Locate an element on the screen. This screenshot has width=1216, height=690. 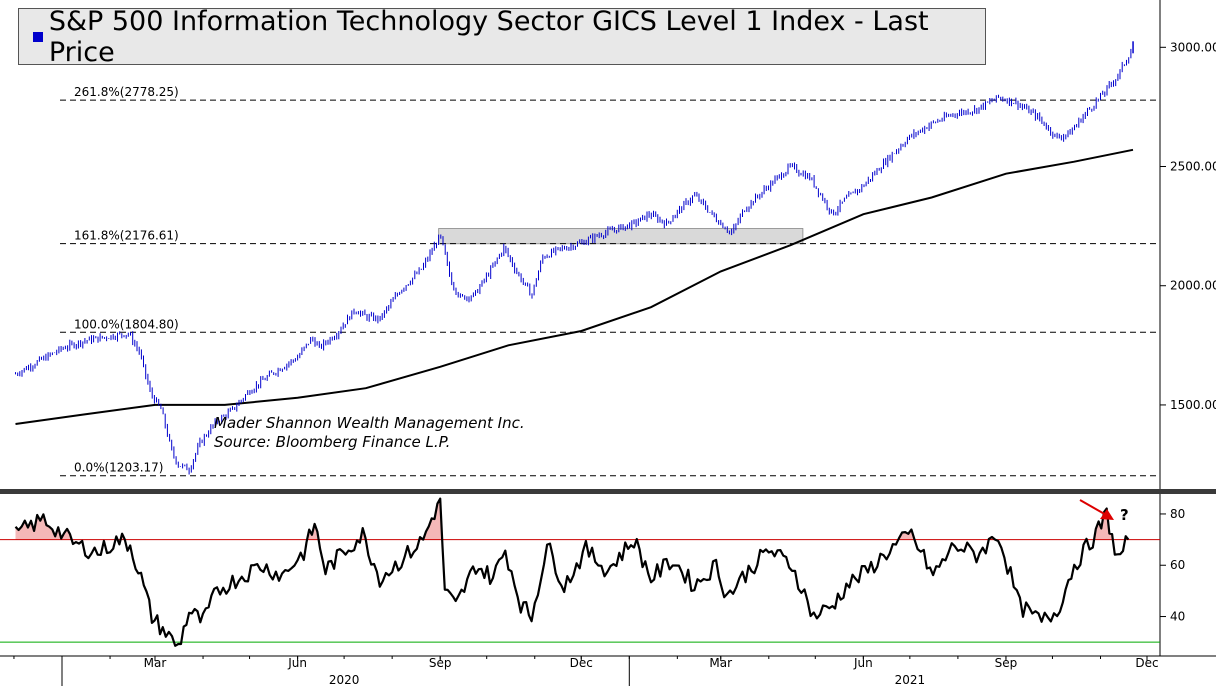
fib-level-label: 100.0%(1804.80) is located at coordinates (126, 324).